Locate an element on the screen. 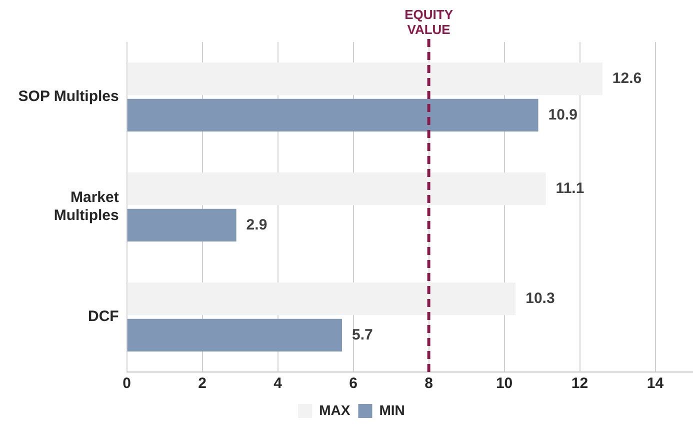  data-label: 5.7 is located at coordinates (362, 335).